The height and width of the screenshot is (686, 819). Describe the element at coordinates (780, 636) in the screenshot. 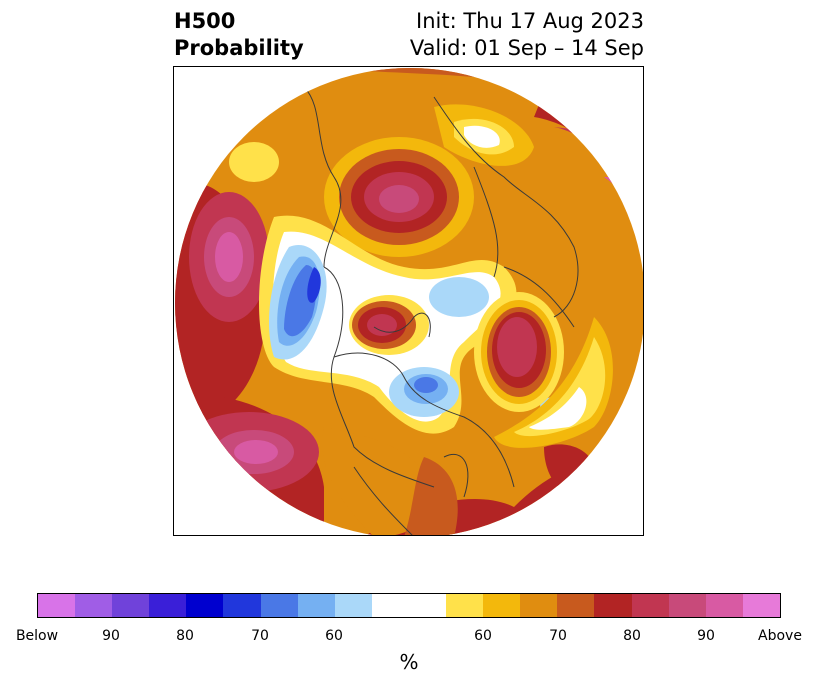

I see `colorbar-tick-label: Above` at that location.